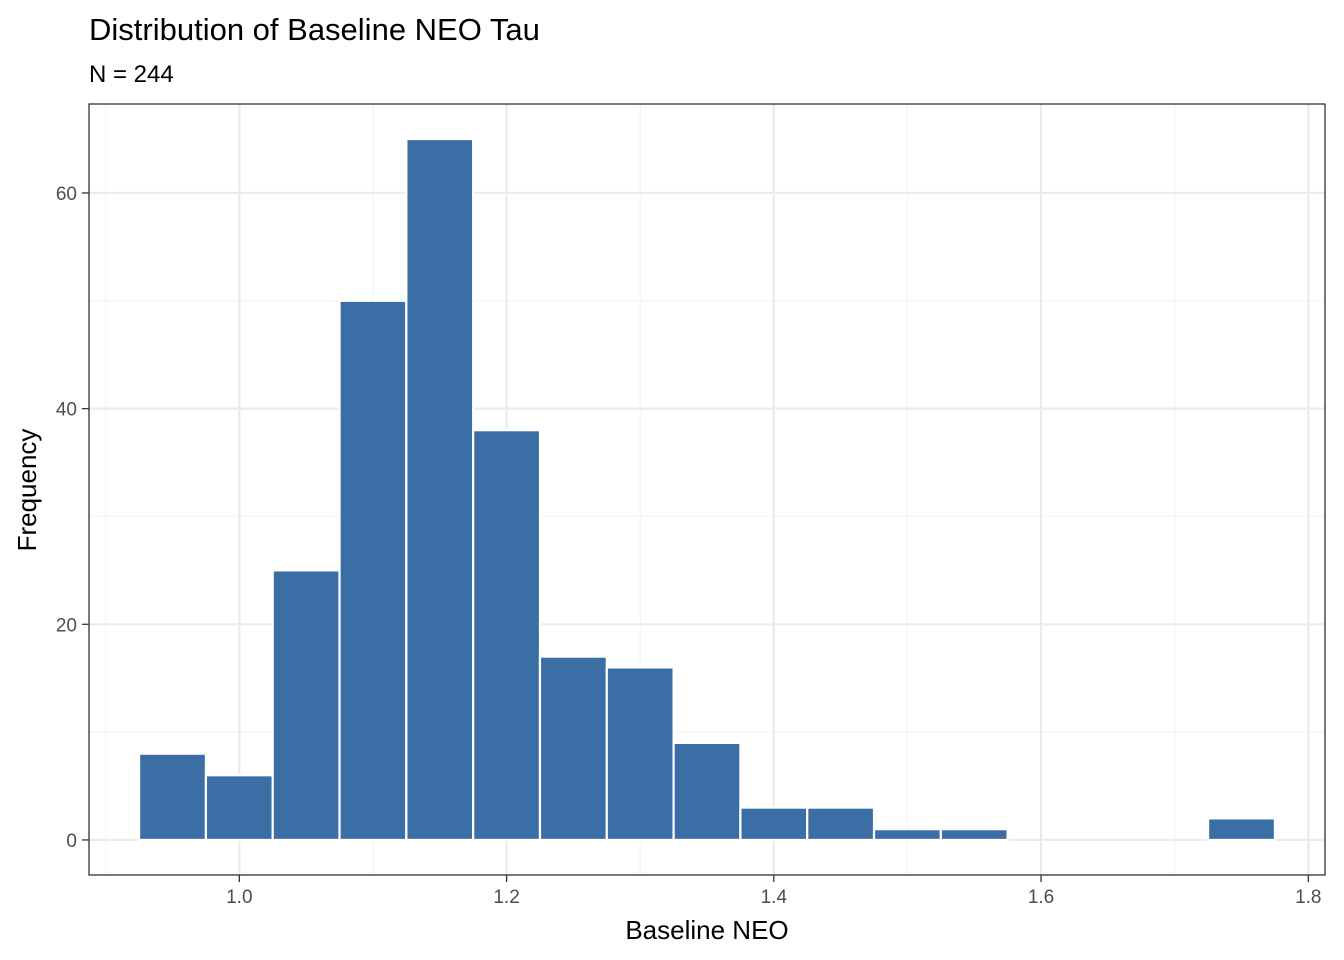  Describe the element at coordinates (506, 897) in the screenshot. I see `x-tick-label: 1.2` at that location.